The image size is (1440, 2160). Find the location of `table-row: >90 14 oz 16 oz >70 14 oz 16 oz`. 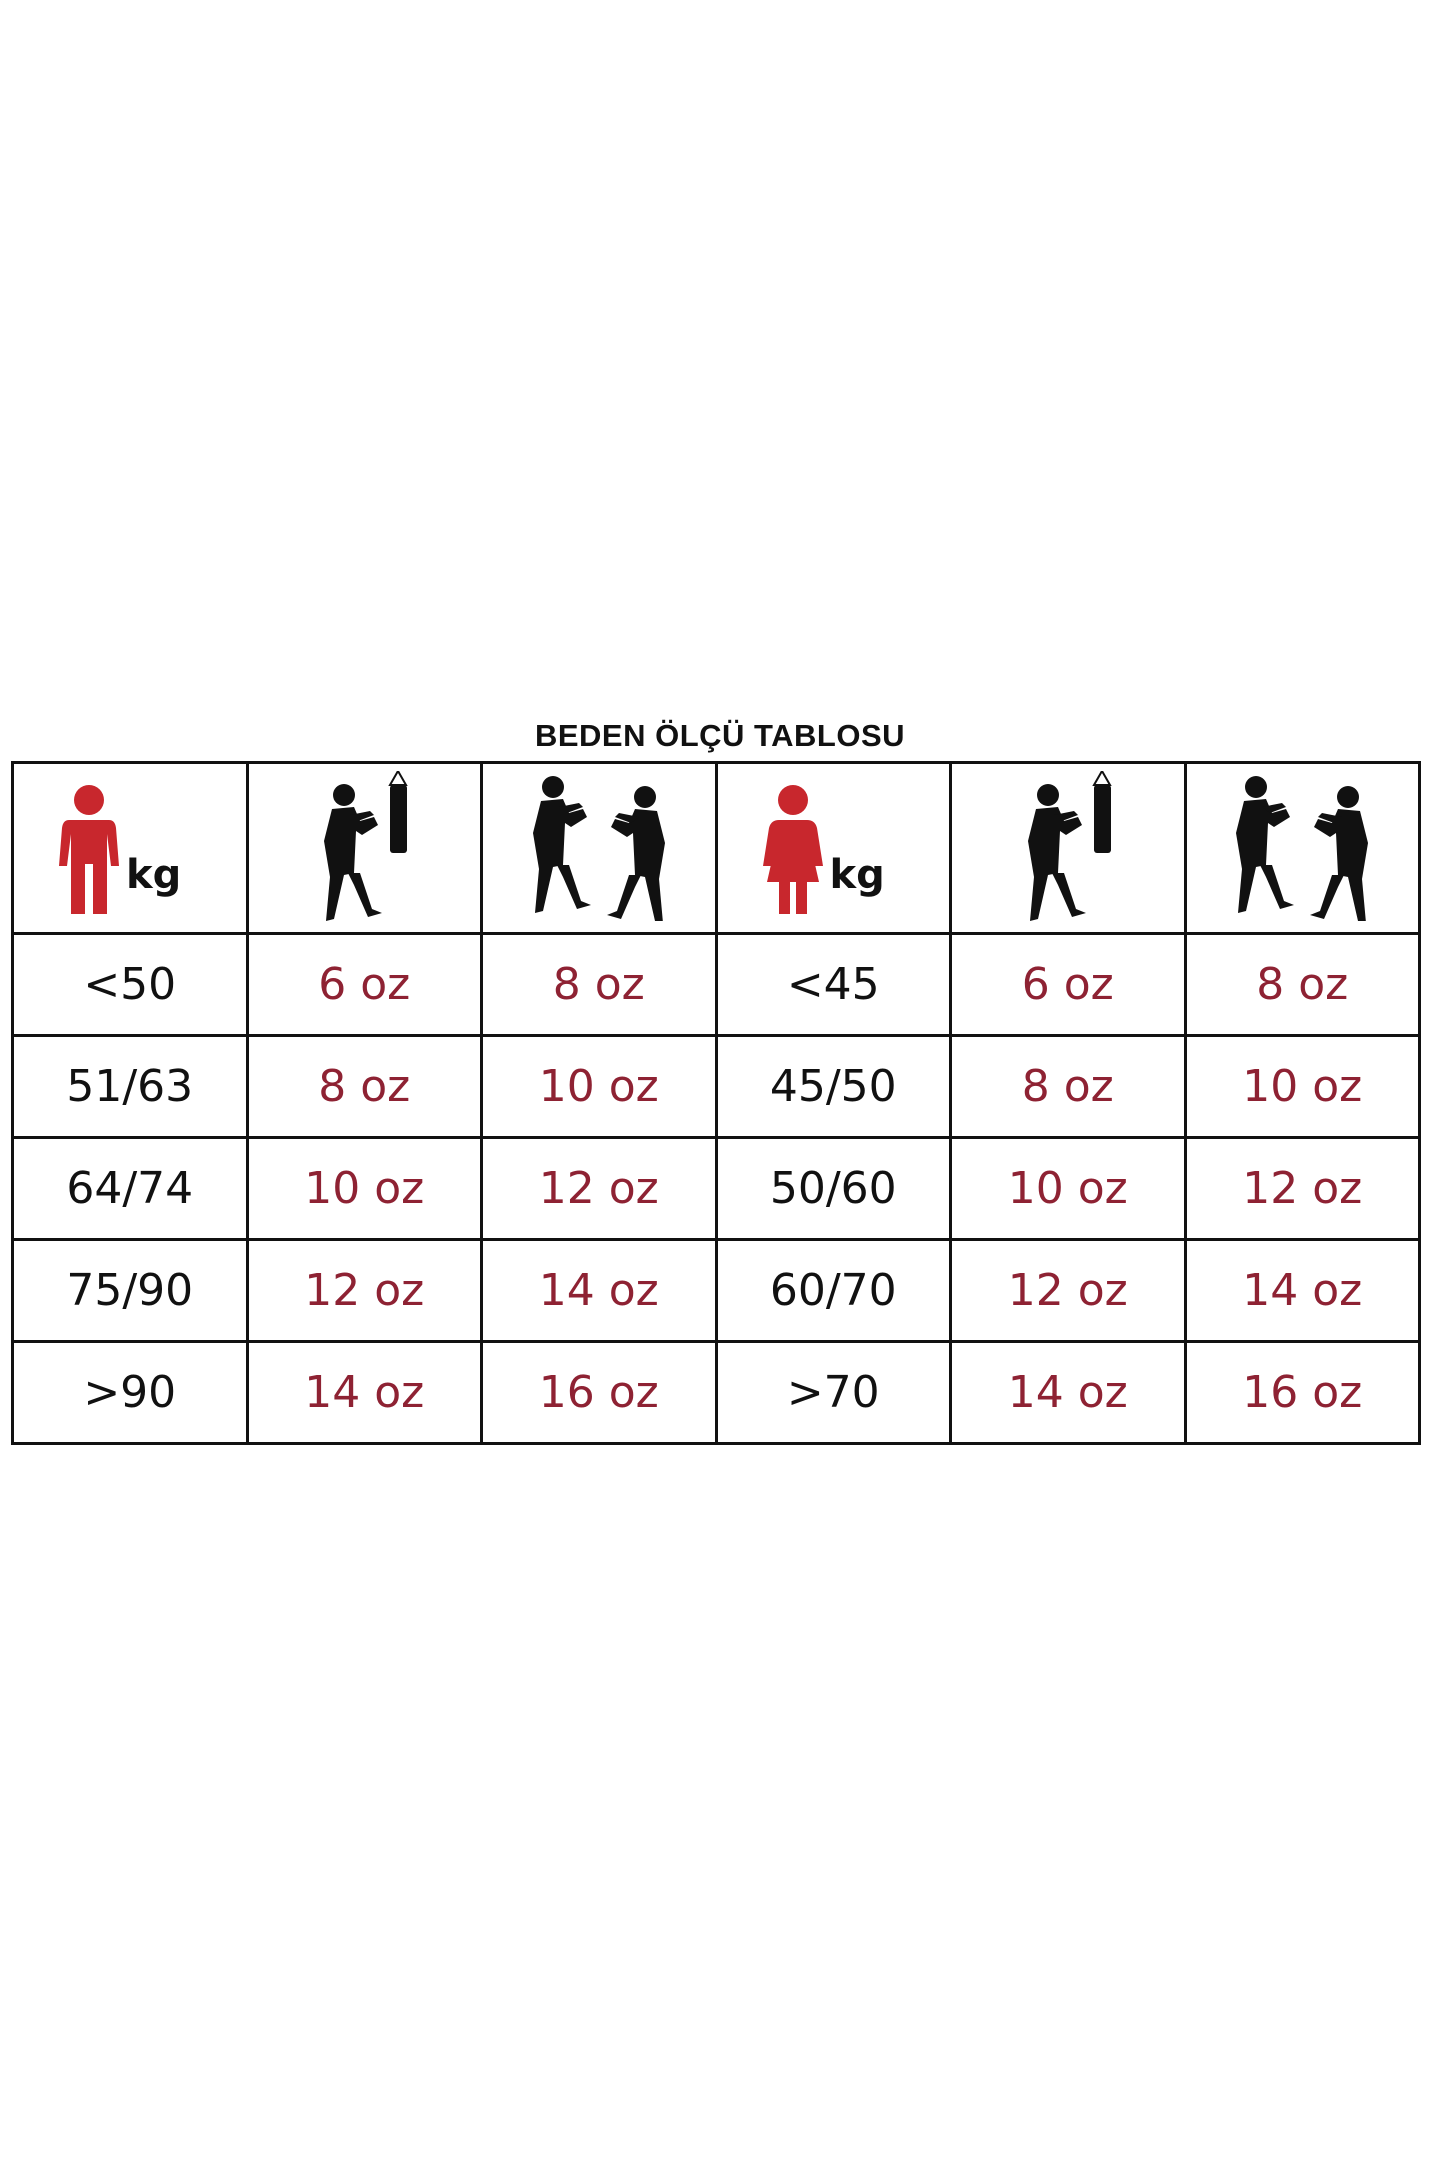

table-row: >90 14 oz 16 oz >70 14 oz 16 oz is located at coordinates (716, 1392).